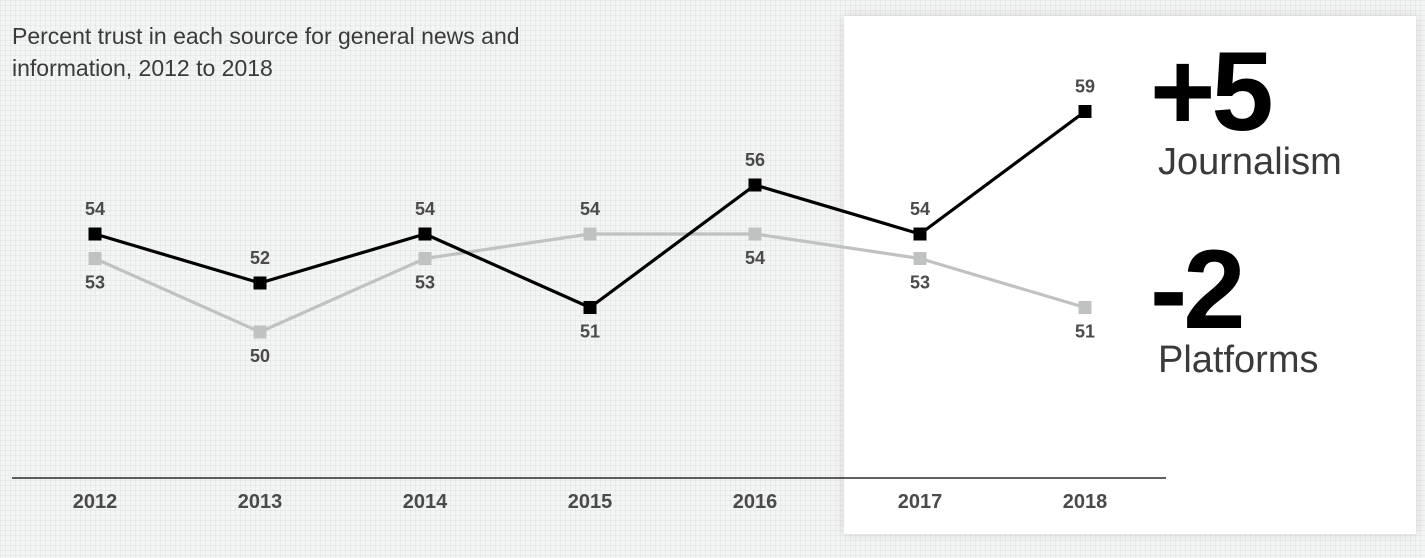 Image resolution: width=1425 pixels, height=558 pixels. Describe the element at coordinates (1238, 360) in the screenshot. I see `platforms-label: Platforms` at that location.